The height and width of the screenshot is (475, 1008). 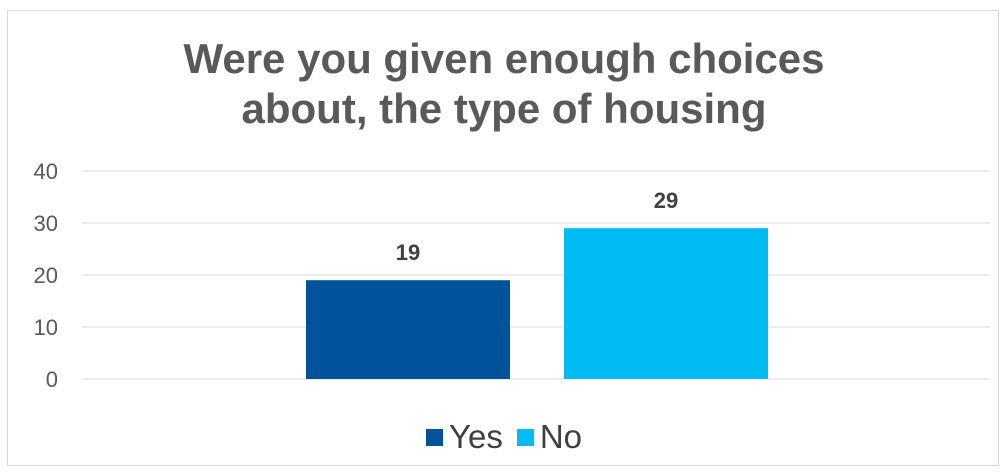 What do you see at coordinates (52, 379) in the screenshot?
I see `y-tick-label-0: 0` at bounding box center [52, 379].